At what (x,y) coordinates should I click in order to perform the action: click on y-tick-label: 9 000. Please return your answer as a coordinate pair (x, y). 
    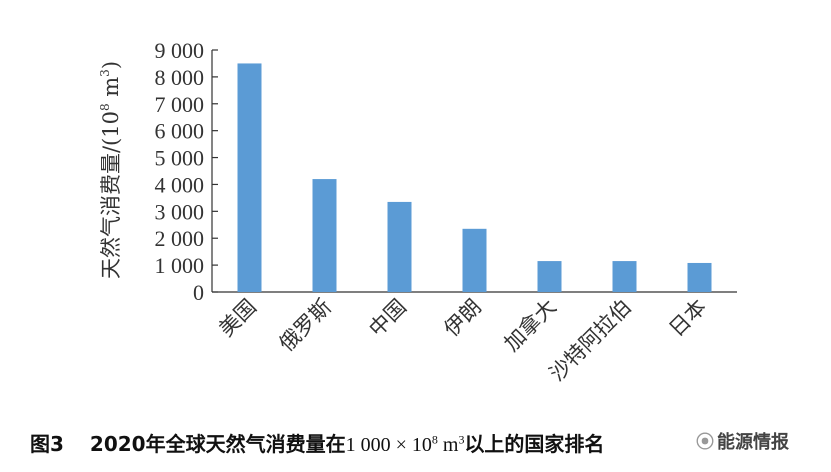
    Looking at the image, I should click on (180, 50).